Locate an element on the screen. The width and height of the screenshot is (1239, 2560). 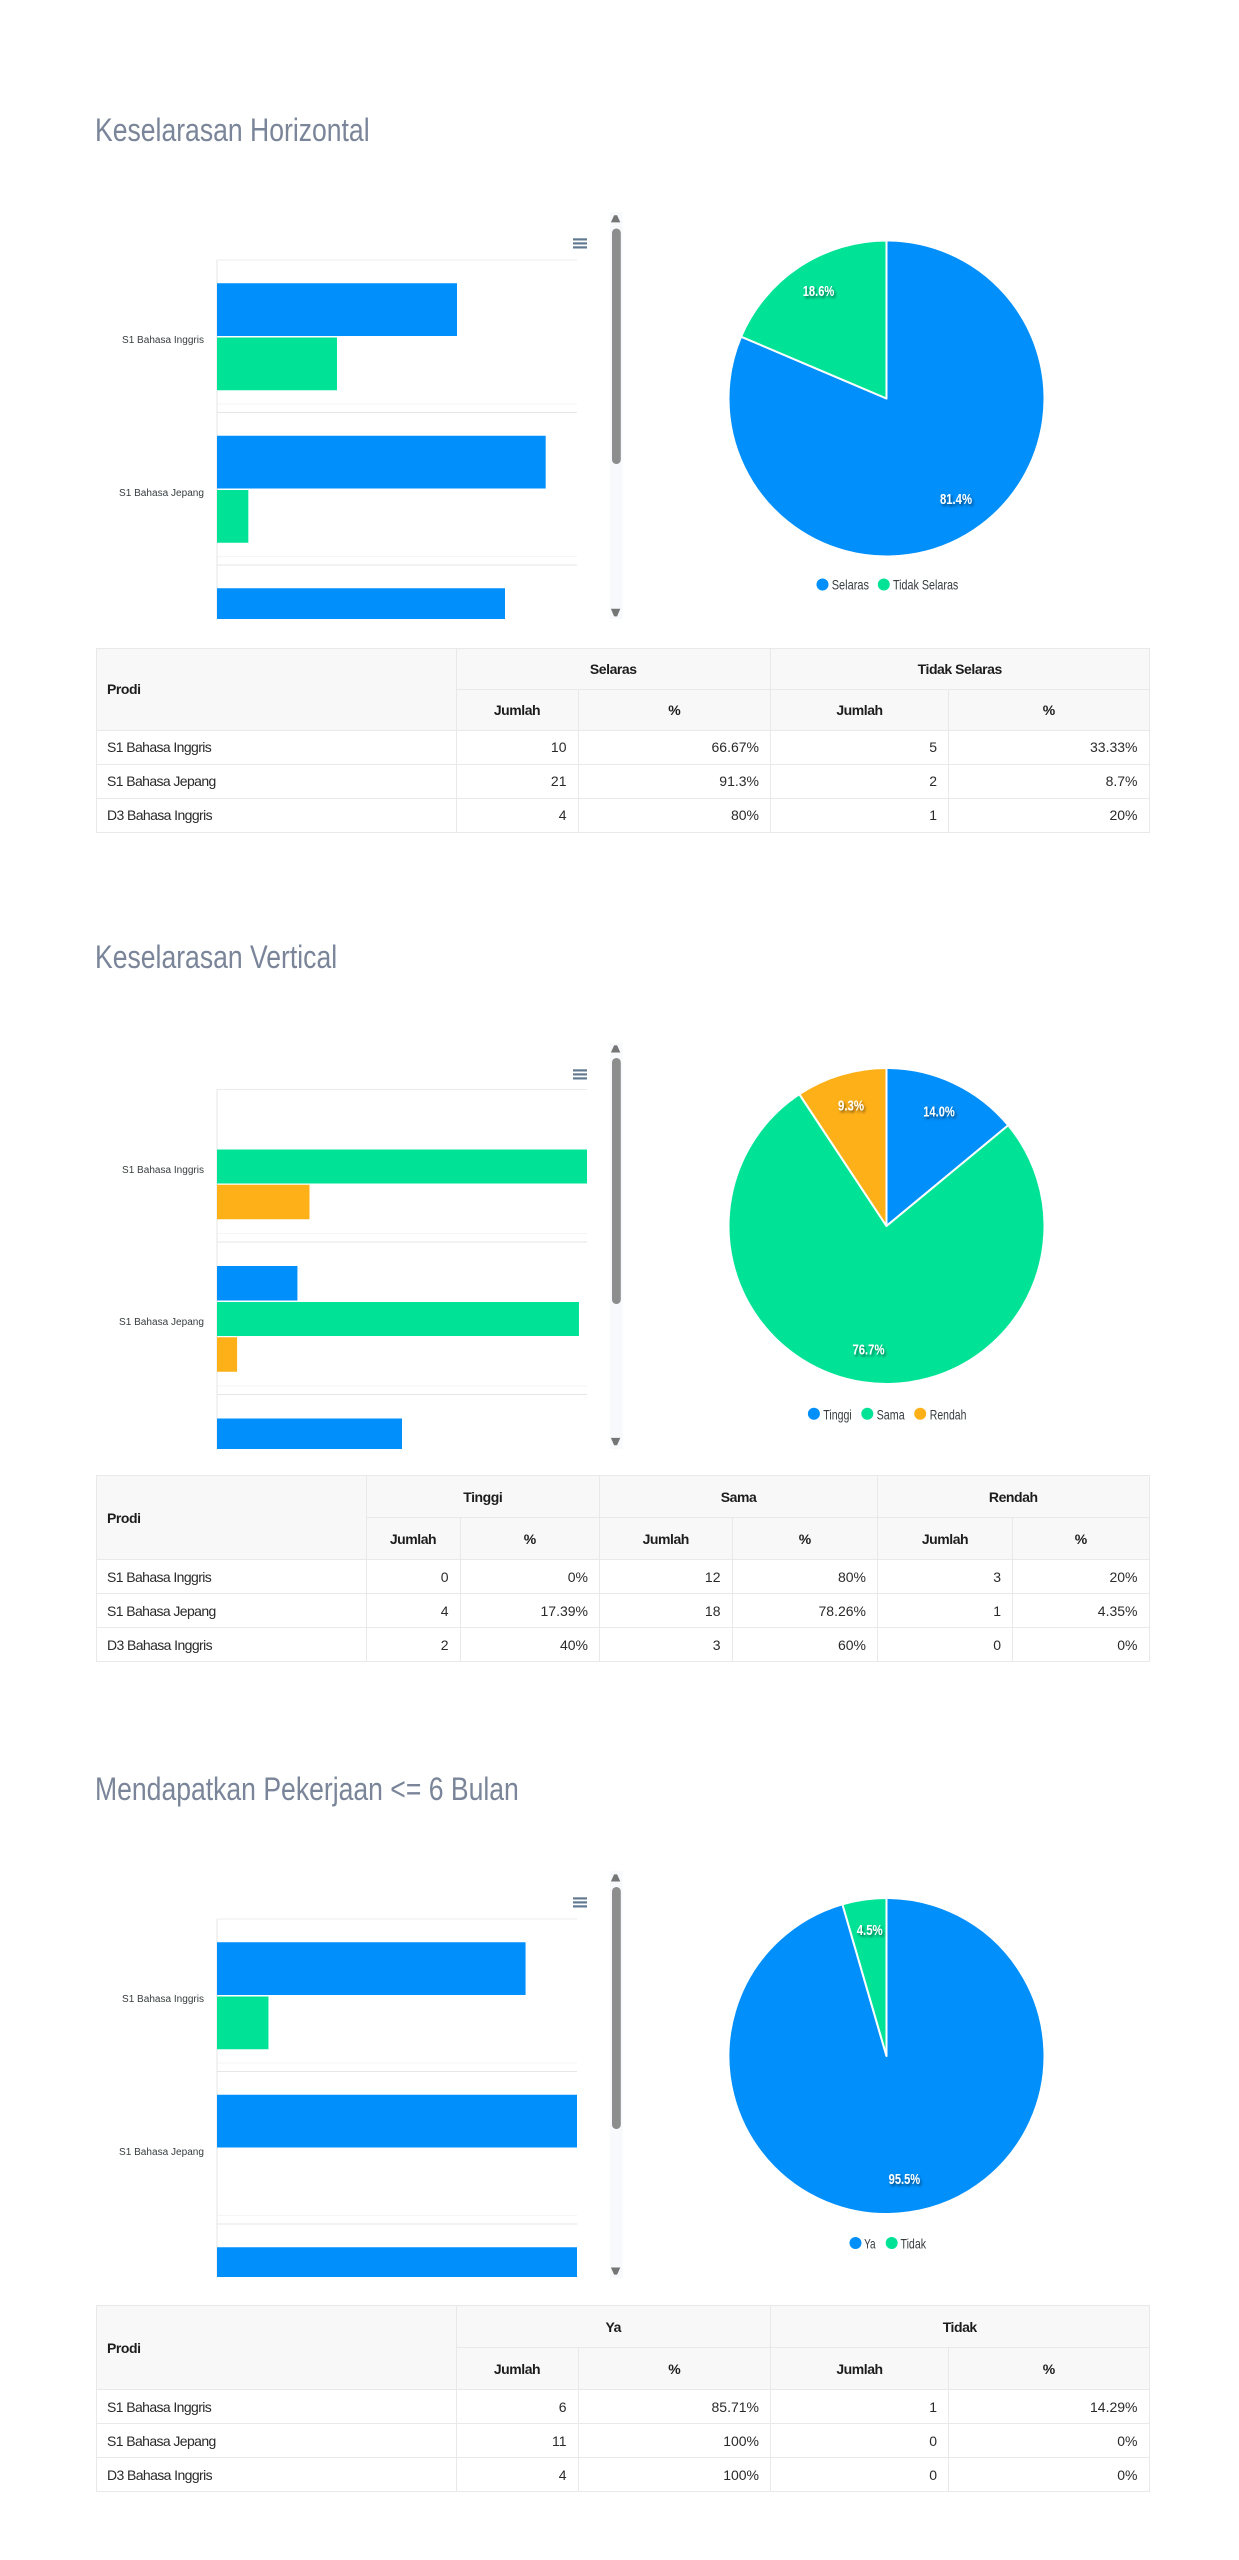
svg-text: Selaras is located at coordinates (850, 584).